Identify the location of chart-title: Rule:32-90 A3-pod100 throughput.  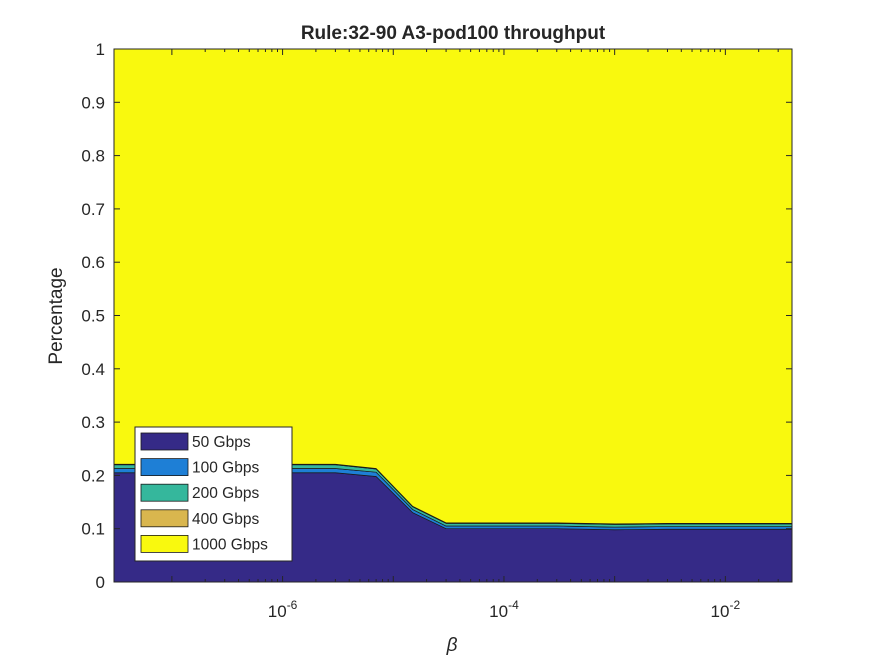
(453, 33).